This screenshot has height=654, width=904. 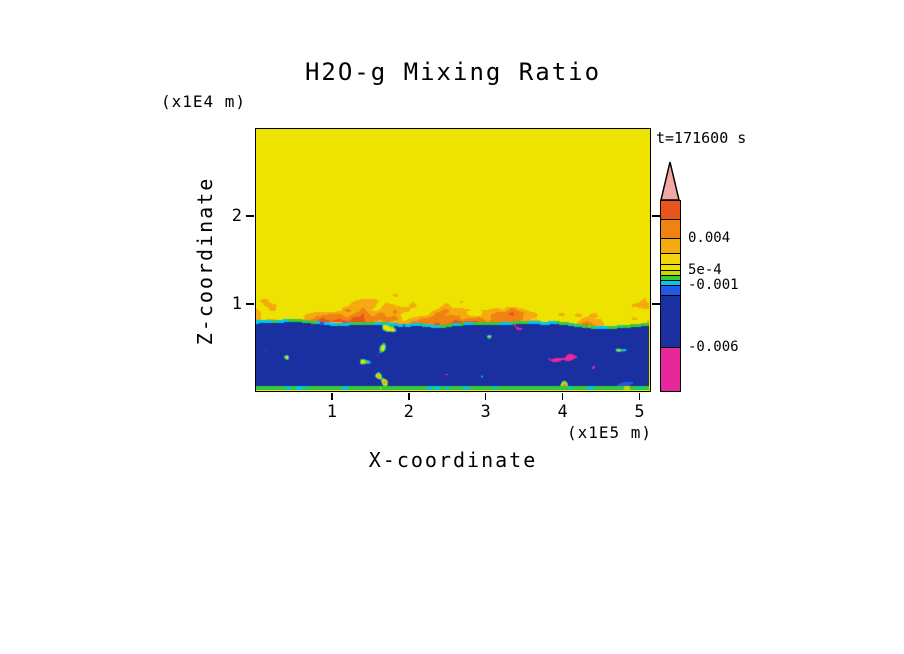 What do you see at coordinates (705, 270) in the screenshot?
I see `colorbar-tick-label: 5e-4` at bounding box center [705, 270].